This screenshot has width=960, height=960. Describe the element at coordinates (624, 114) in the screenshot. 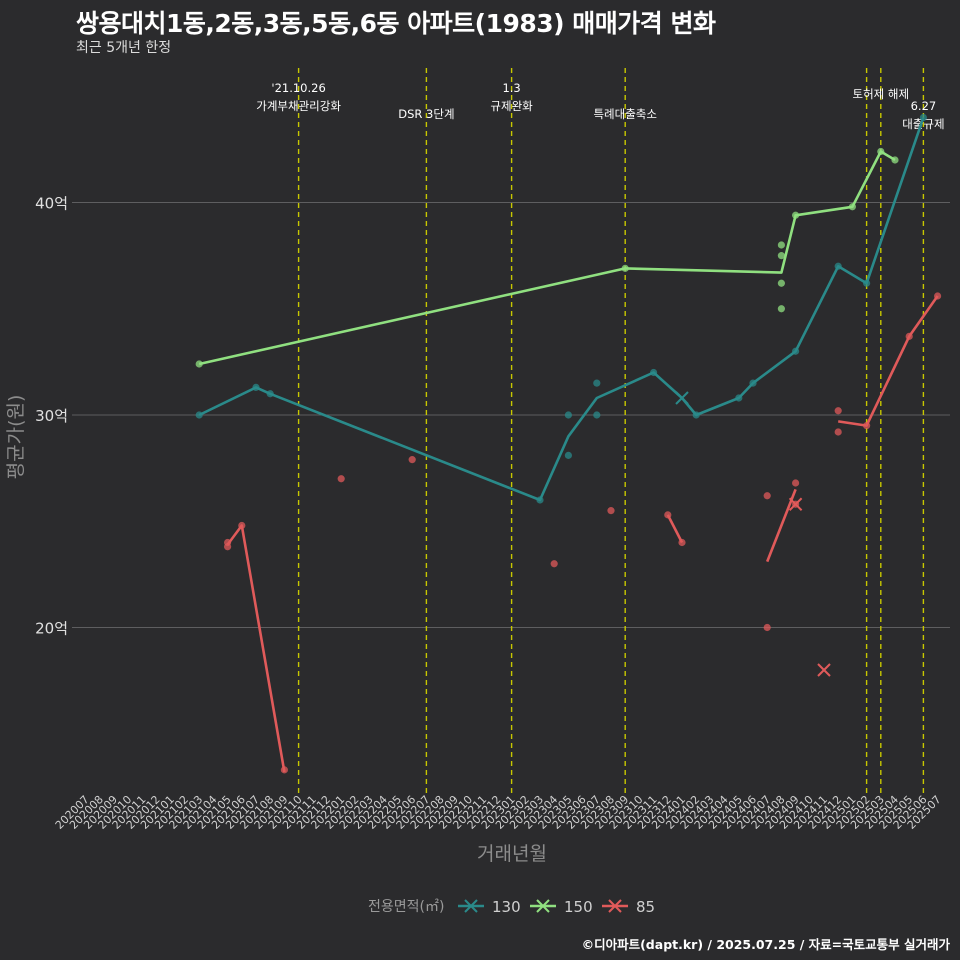

I see `event-label: 특례대출축소` at that location.